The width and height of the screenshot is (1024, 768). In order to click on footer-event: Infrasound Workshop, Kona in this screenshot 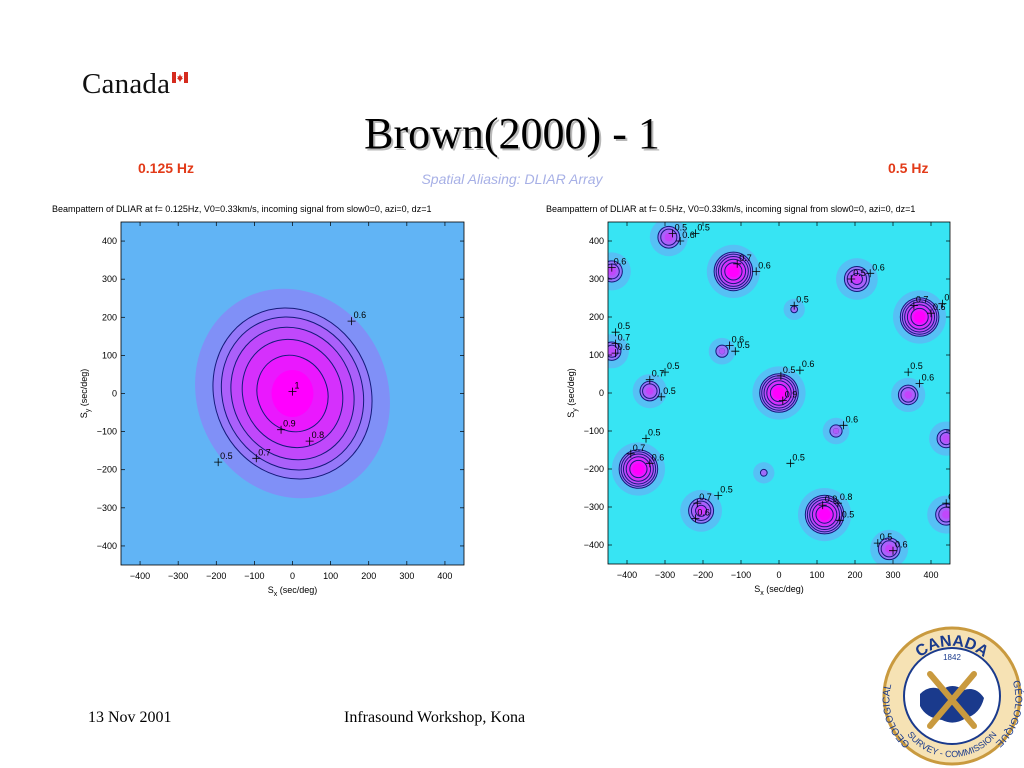, I will do `click(435, 717)`.